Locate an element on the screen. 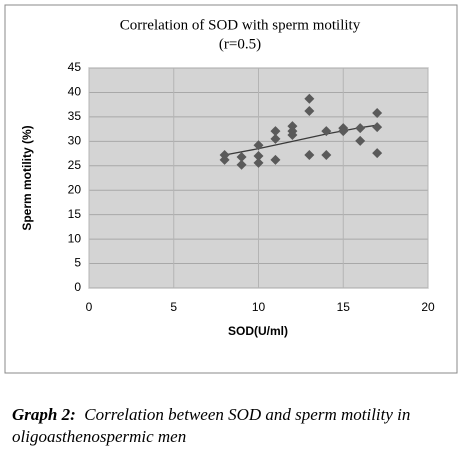 The image size is (464, 458). x-tick-label: 5 is located at coordinates (173, 307).